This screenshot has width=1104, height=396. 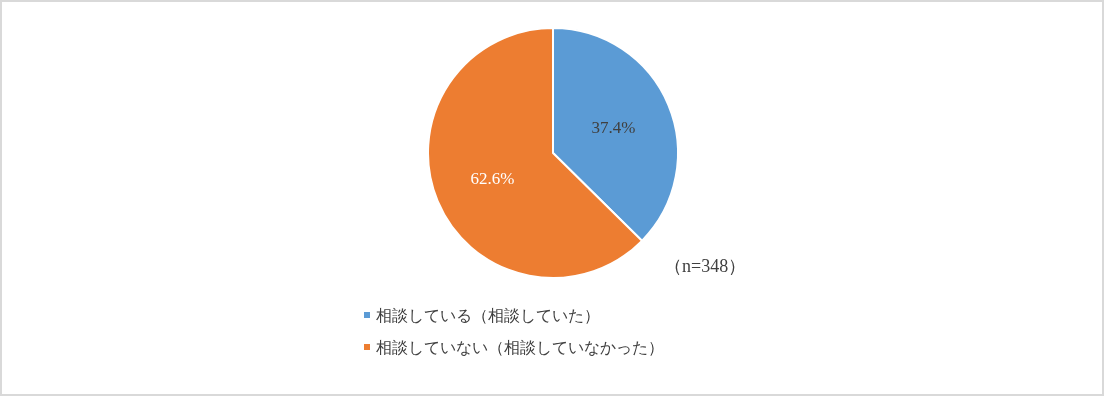 I want to click on data-label: 62.6%, so click(x=492, y=178).